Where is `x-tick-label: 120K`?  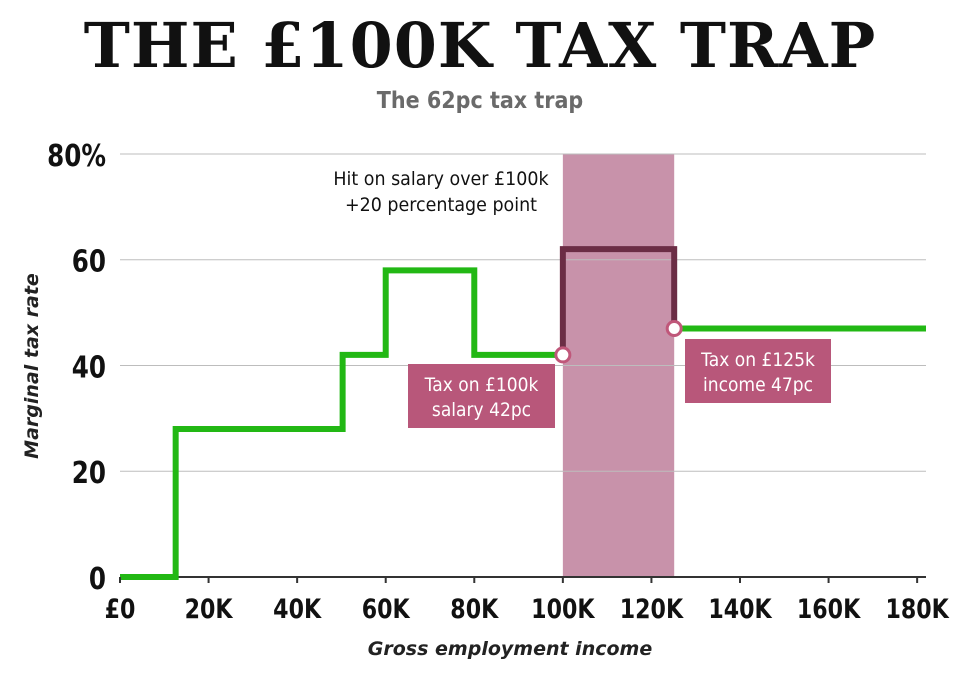 x-tick-label: 120K is located at coordinates (652, 609).